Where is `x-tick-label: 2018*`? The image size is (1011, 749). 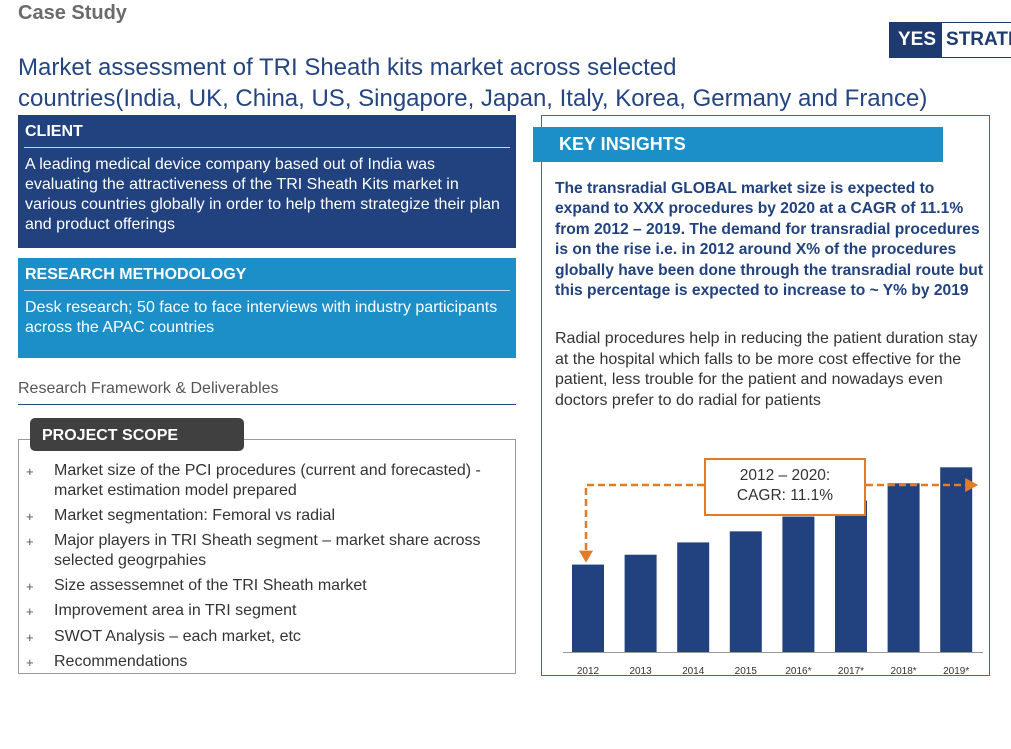 x-tick-label: 2018* is located at coordinates (904, 671).